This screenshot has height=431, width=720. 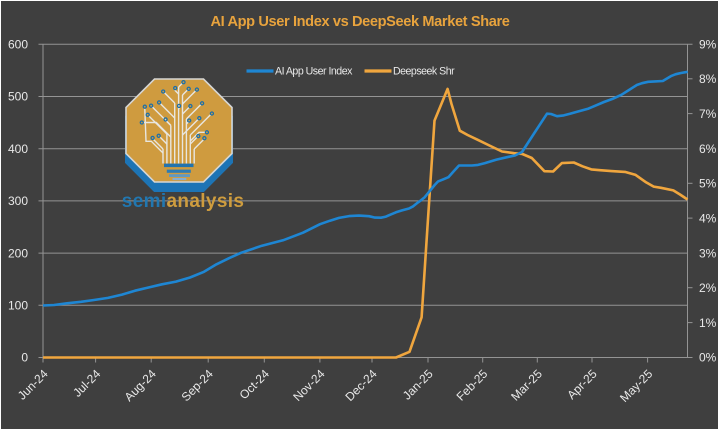 I want to click on svg-text: 100, so click(x=18, y=306).